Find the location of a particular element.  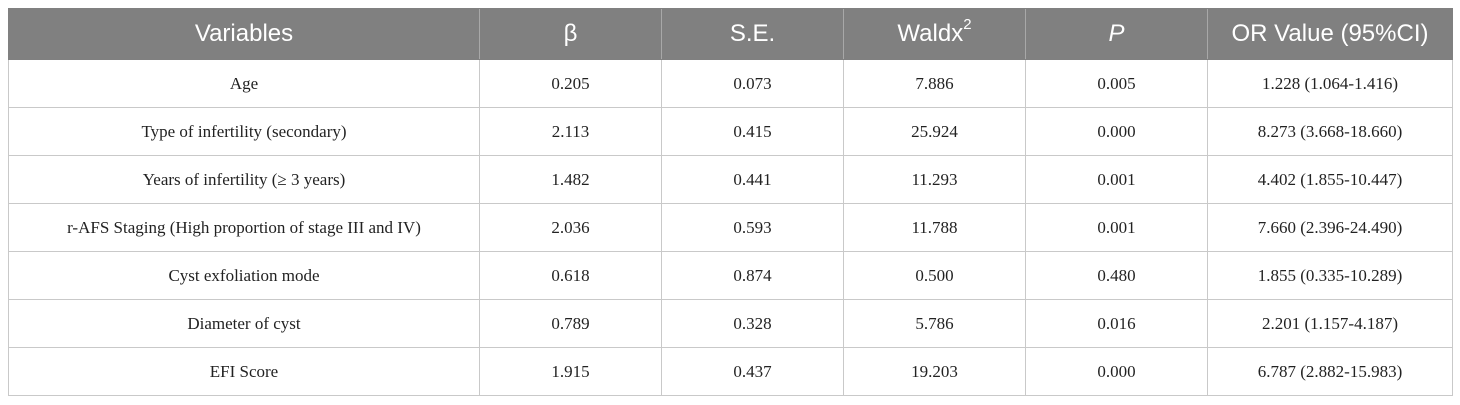

cell-beta: 0.789 is located at coordinates (570, 323).